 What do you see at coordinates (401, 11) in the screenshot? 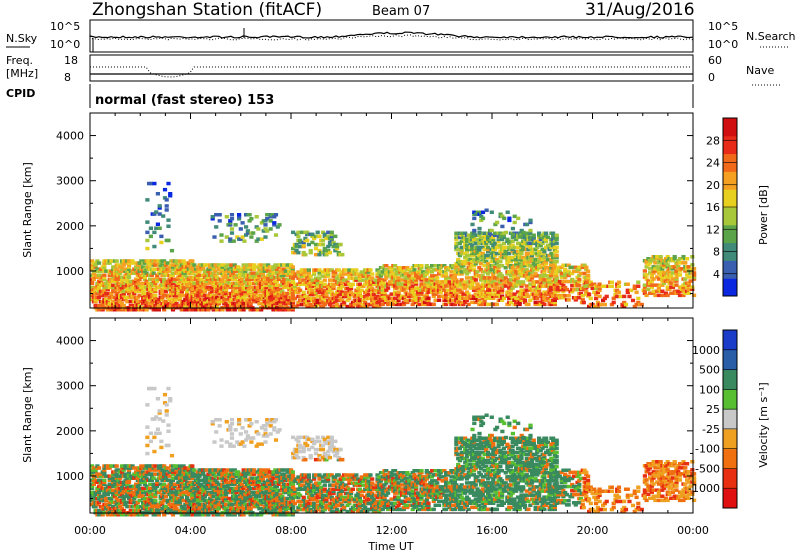
I see `beam-label: Beam 07` at bounding box center [401, 11].